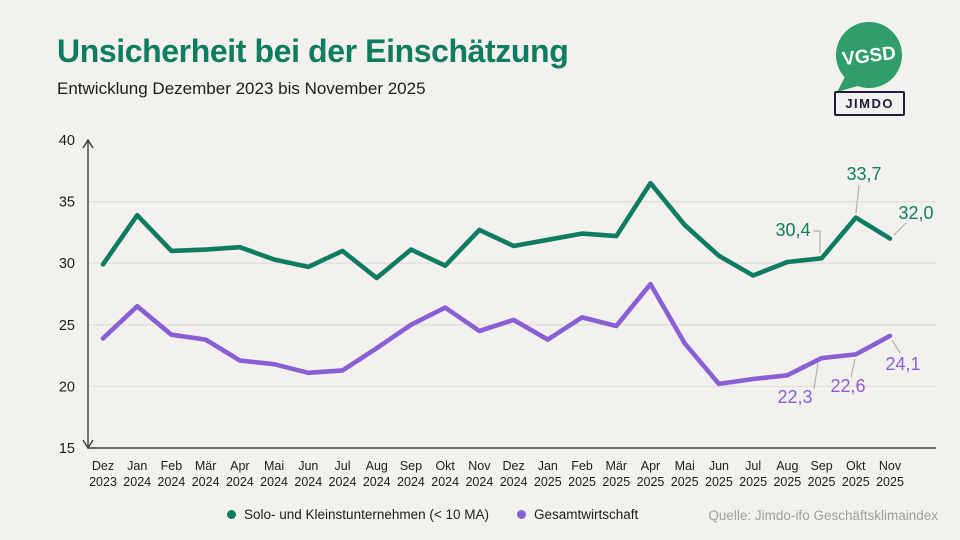  Describe the element at coordinates (849, 84) in the screenshot. I see `vgsd-bubble-tail` at that location.